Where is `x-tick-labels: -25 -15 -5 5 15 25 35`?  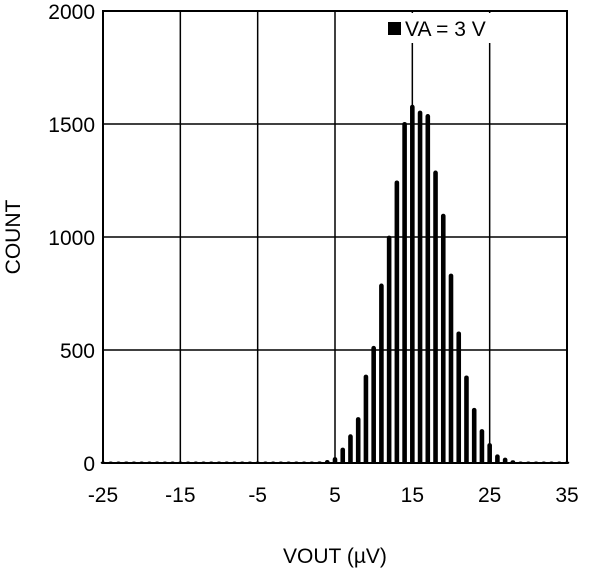 x-tick-labels: -25 -15 -5 5 15 25 35 is located at coordinates (333, 495).